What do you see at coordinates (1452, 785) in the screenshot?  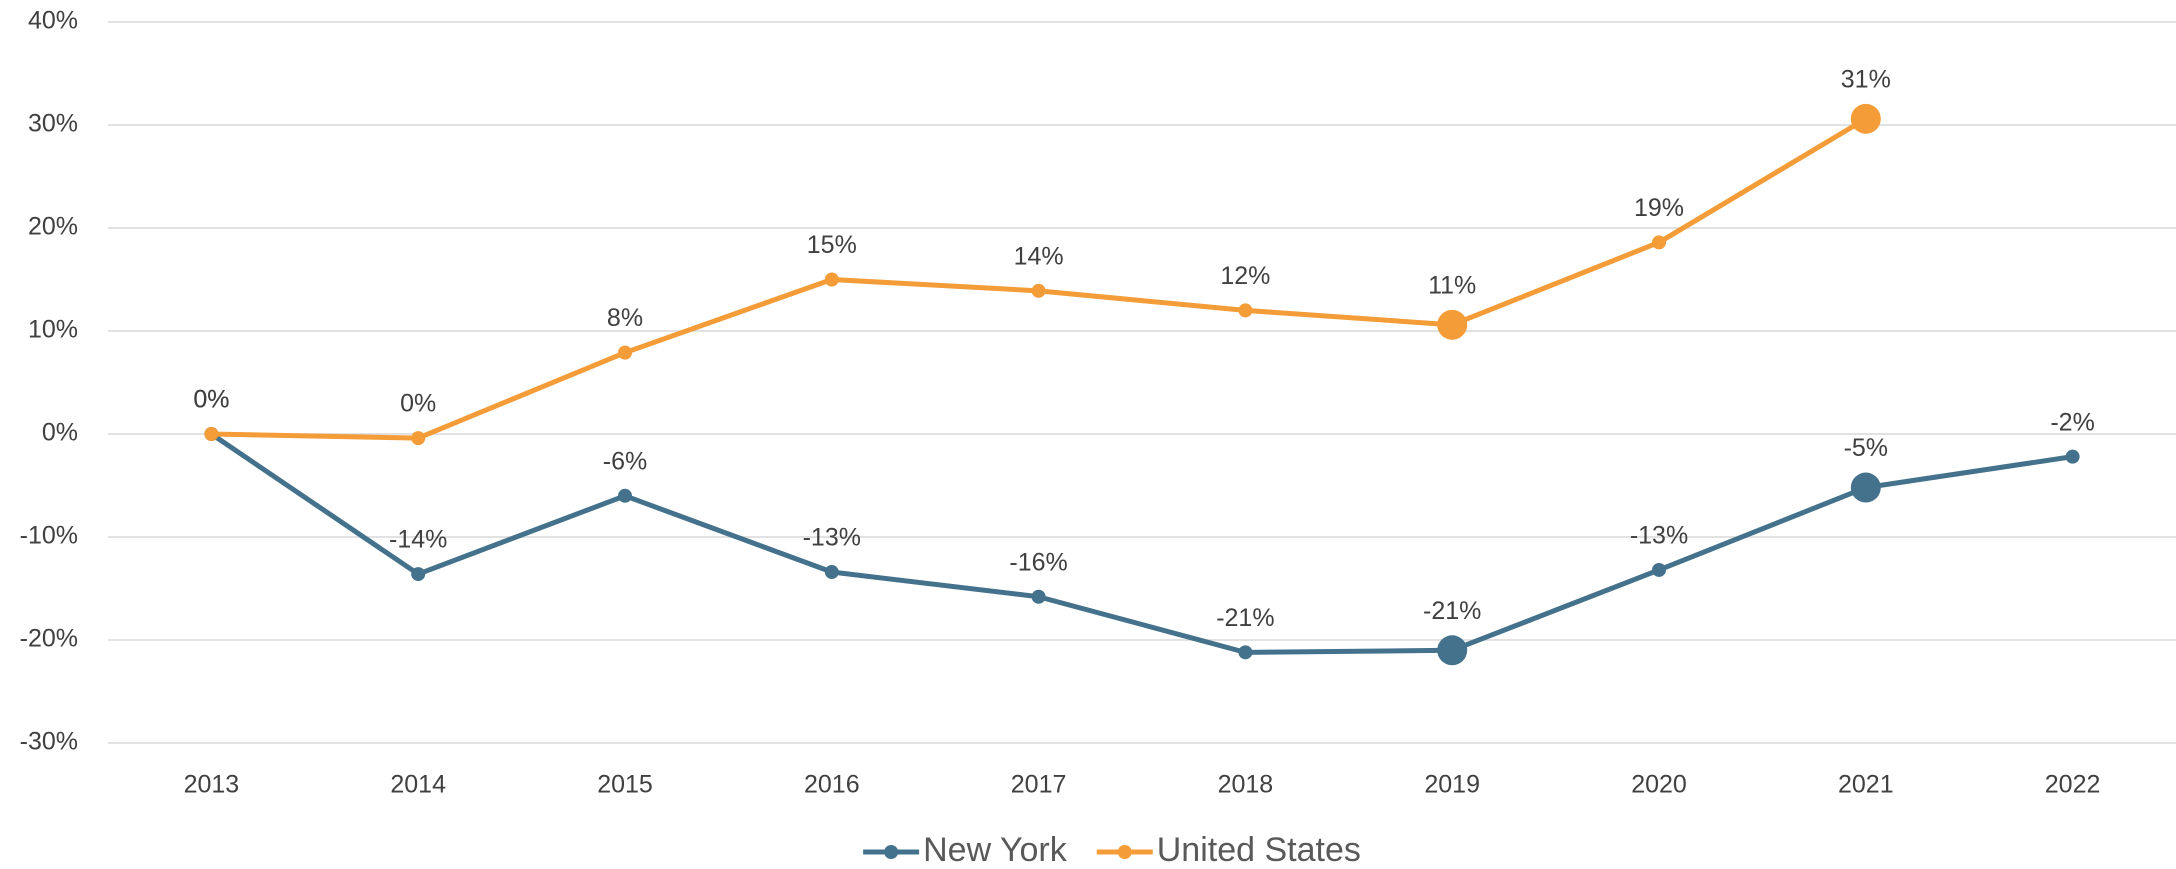 I see `x-tick-label: 2019` at bounding box center [1452, 785].